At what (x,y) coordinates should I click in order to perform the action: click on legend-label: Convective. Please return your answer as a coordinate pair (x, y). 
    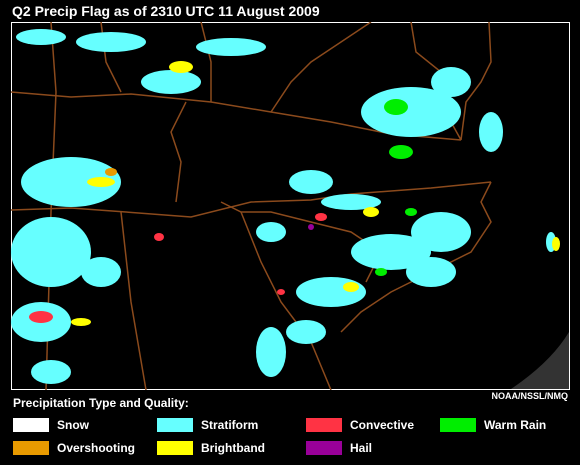
    Looking at the image, I should click on (382, 425).